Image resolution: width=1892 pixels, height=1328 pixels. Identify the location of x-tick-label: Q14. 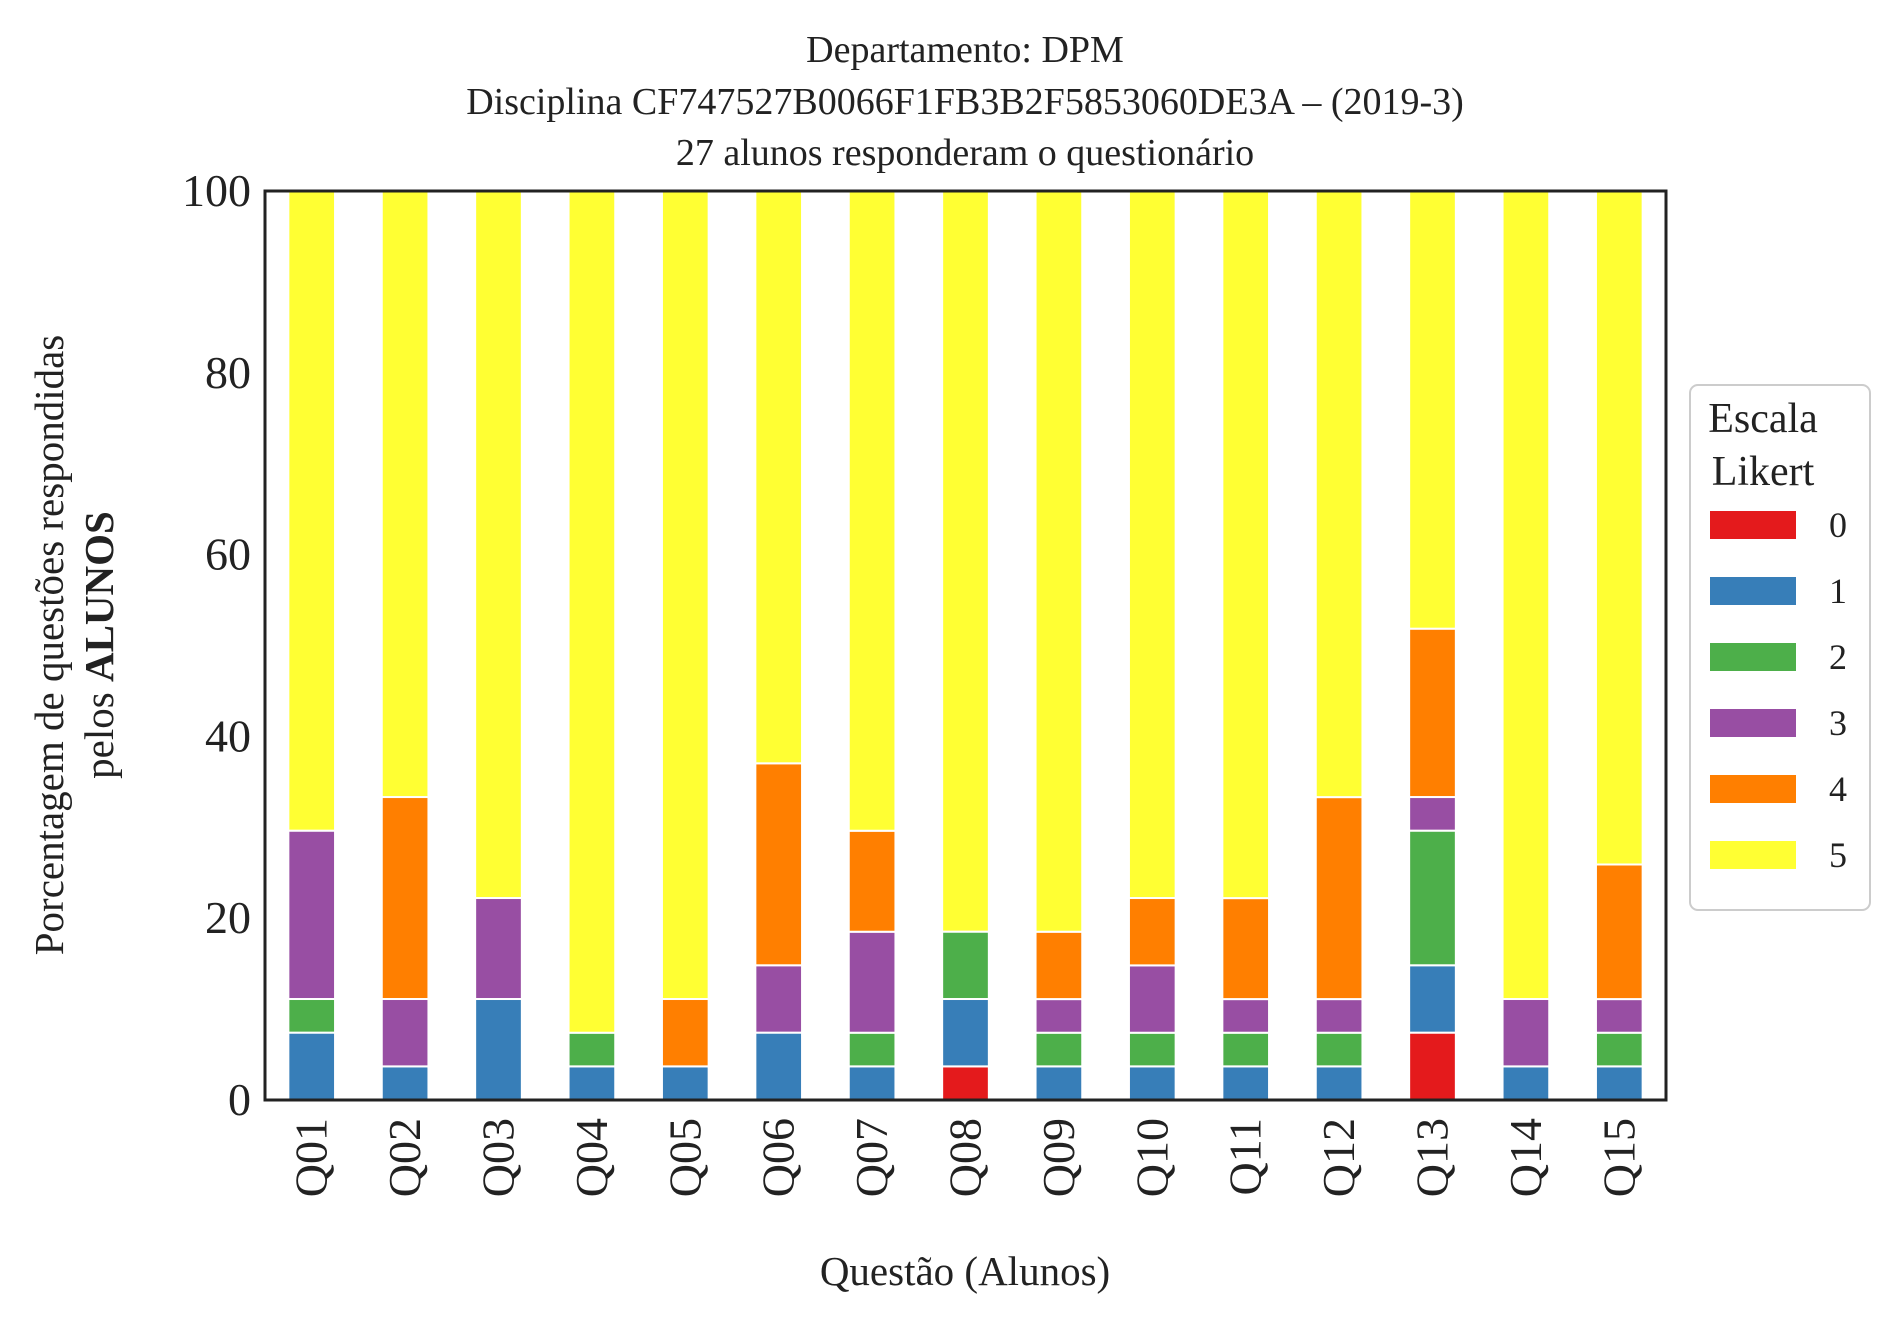
(1525, 1157).